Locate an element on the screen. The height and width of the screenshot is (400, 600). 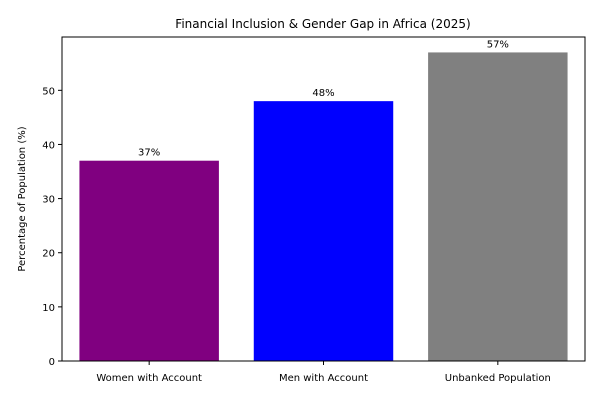
x-tick-label: Women with Account is located at coordinates (149, 378).